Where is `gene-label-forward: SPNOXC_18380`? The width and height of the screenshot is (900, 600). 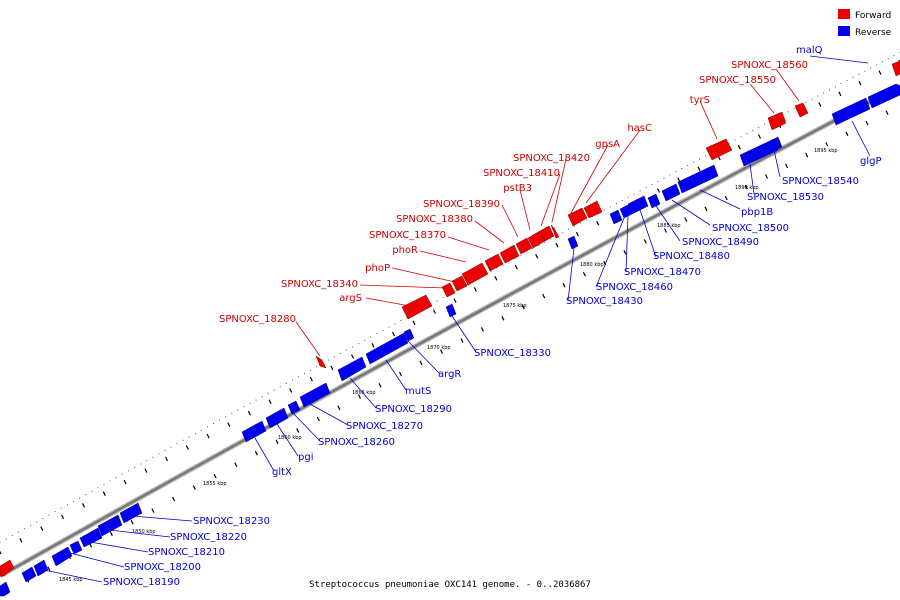 gene-label-forward: SPNOXC_18380 is located at coordinates (434, 219).